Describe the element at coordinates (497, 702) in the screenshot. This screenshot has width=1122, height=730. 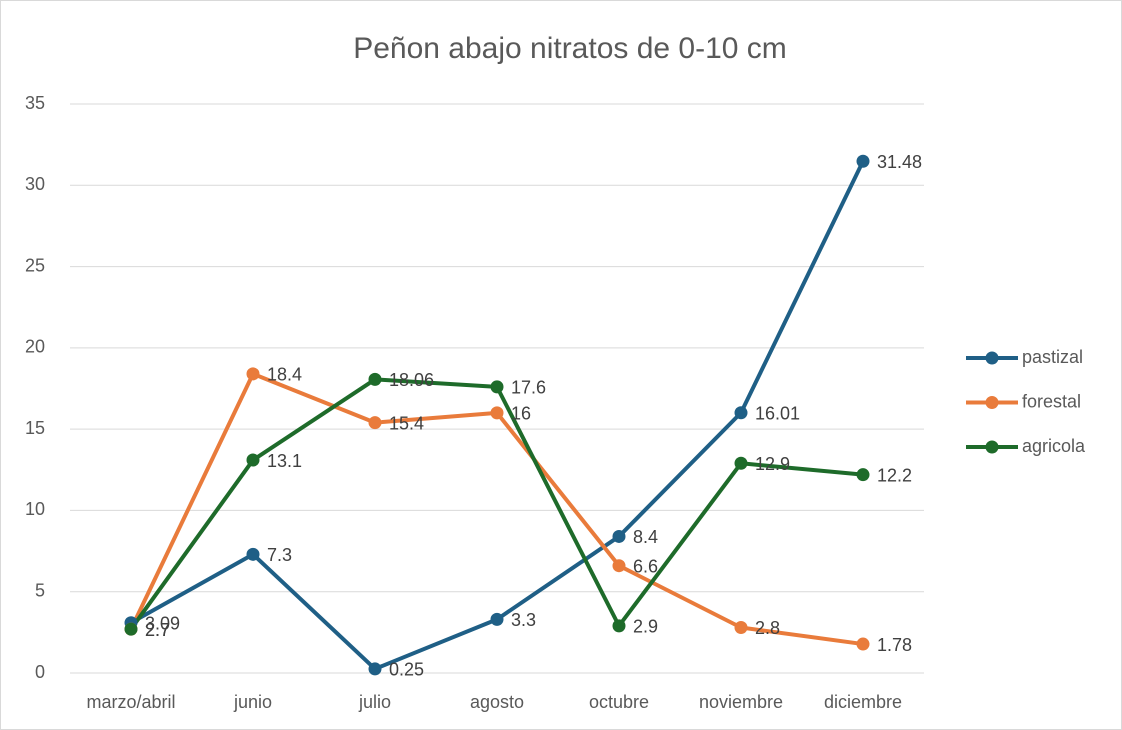
I see `x-tick-label: agosto` at that location.